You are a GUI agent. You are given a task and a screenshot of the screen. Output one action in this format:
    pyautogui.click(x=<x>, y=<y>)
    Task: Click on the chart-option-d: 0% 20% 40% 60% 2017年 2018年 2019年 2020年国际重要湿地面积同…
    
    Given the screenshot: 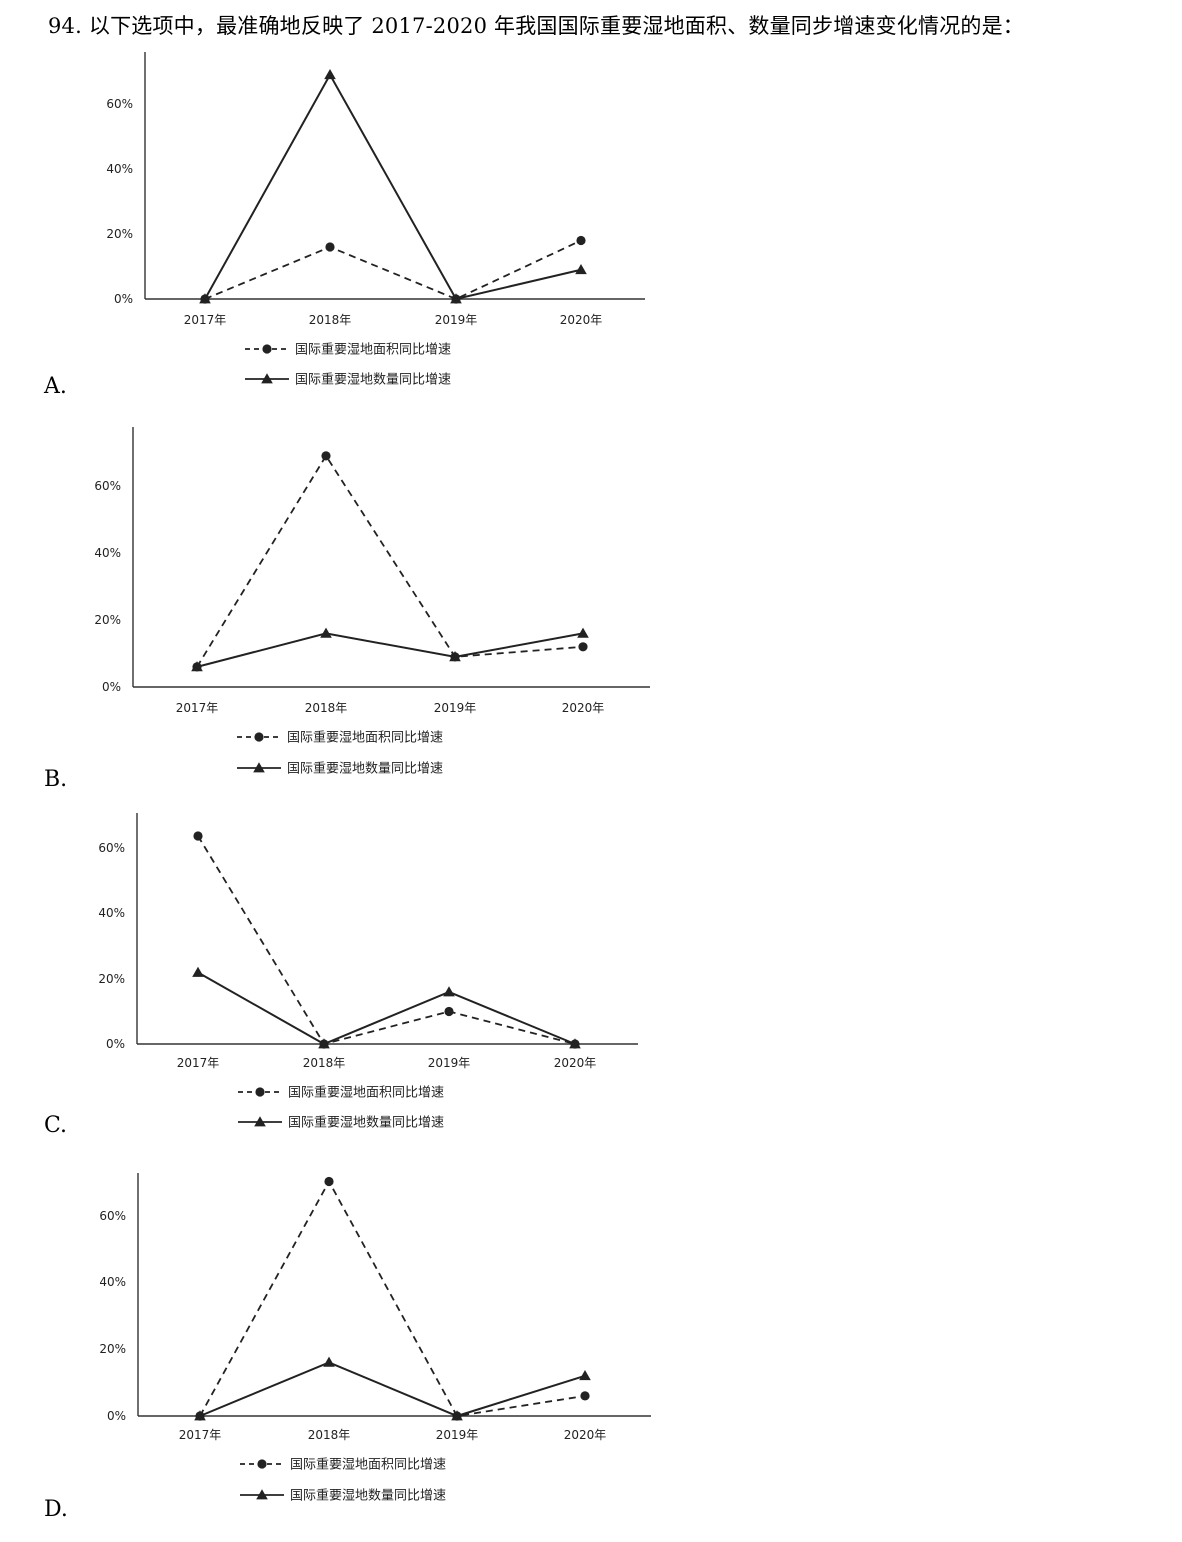 What is the action you would take?
    pyautogui.click(x=375, y=1338)
    